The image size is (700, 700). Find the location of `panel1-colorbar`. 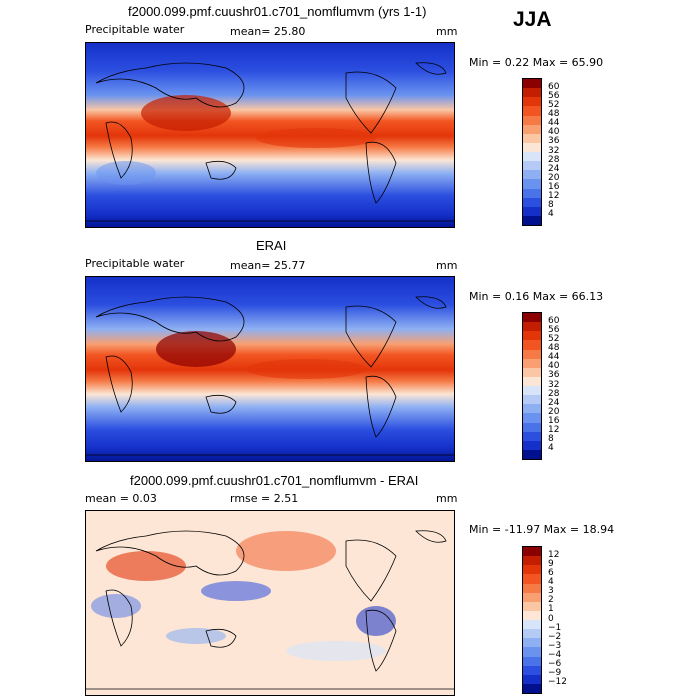

panel1-colorbar is located at coordinates (532, 152).